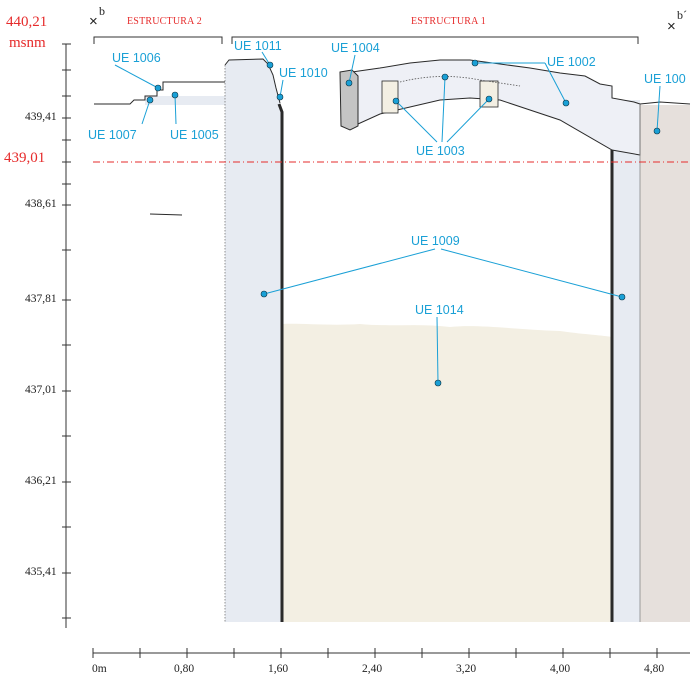 This screenshot has height=678, width=692. Describe the element at coordinates (264, 294) in the screenshot. I see `point-ue-1009-a` at that location.